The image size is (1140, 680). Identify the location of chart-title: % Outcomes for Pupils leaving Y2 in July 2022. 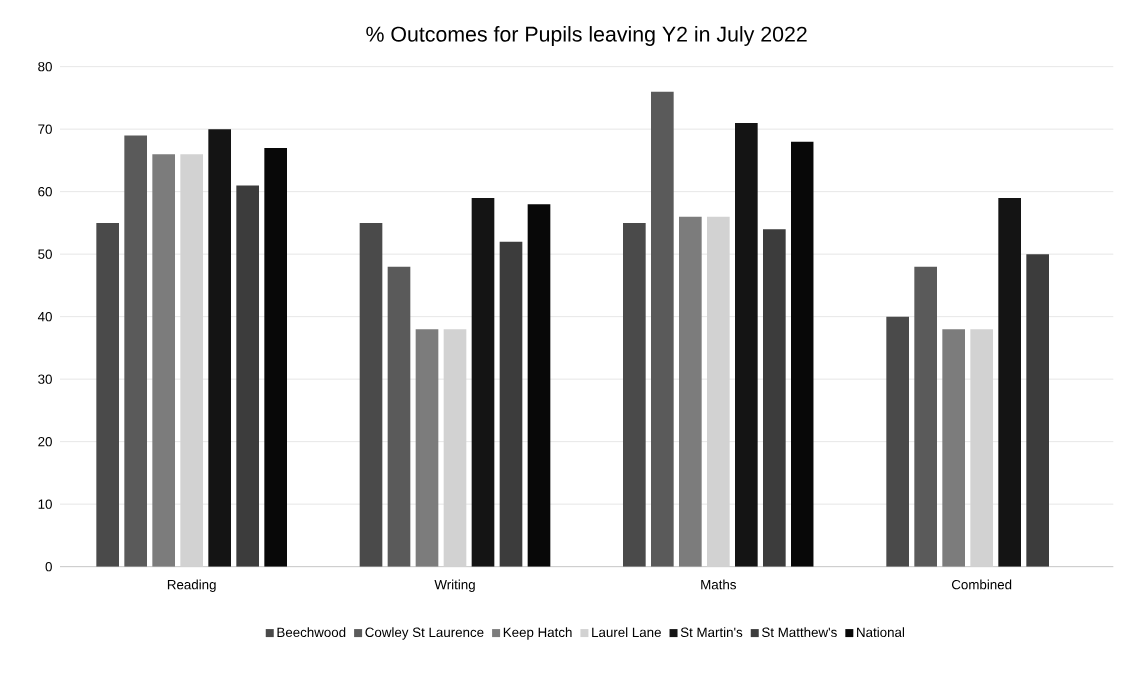
(586, 36).